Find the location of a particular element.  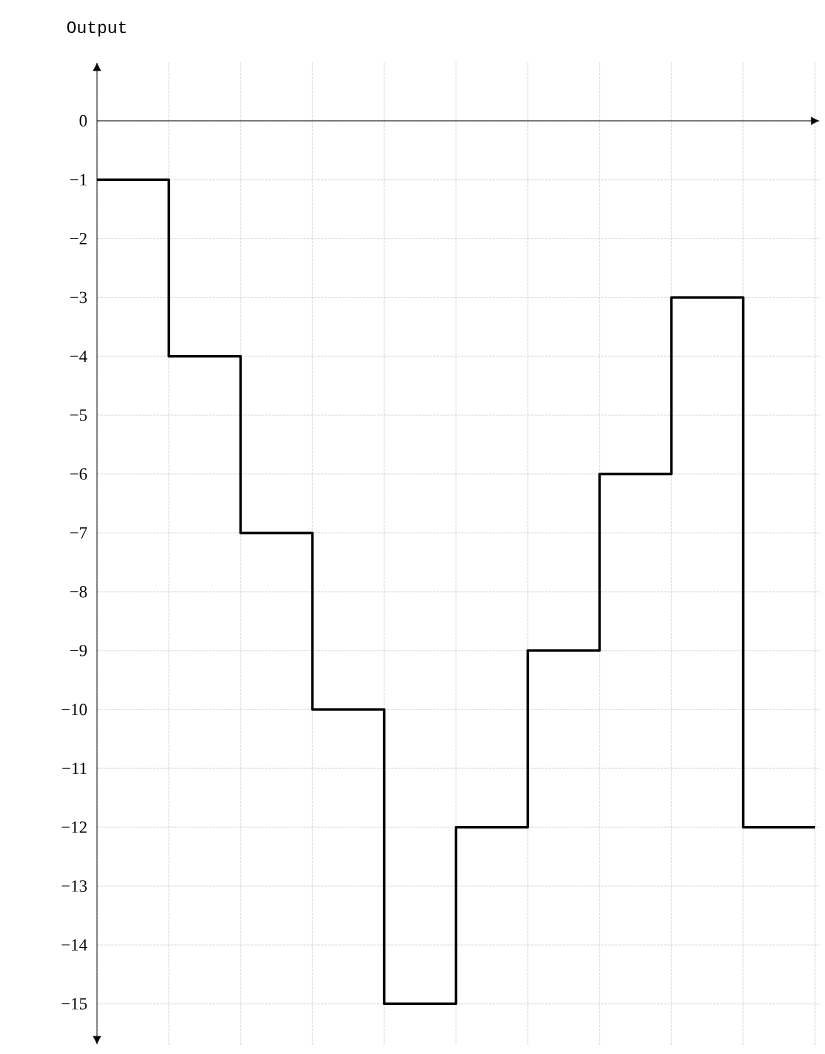

y-tick-label: −4 is located at coordinates (79, 356).